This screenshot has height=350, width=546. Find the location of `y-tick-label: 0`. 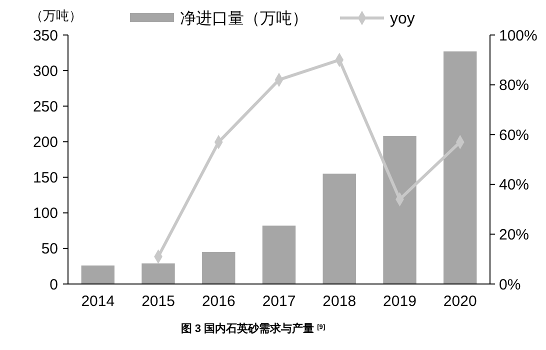

y-tick-label: 0 is located at coordinates (54, 285).